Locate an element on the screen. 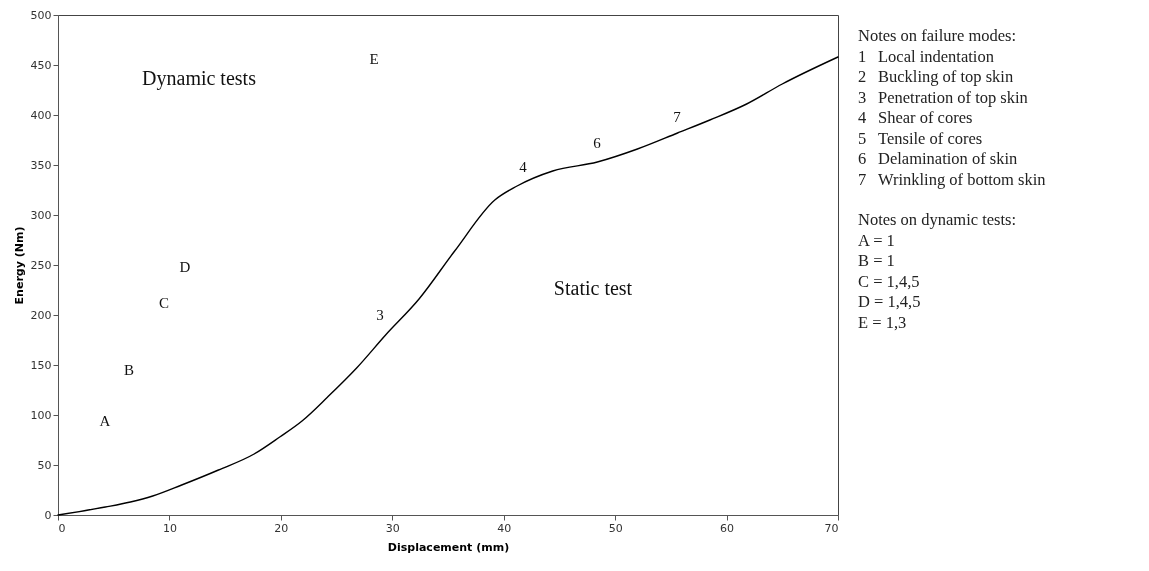 Image resolution: width=1149 pixels, height=571 pixels. x-tick-label: 0 is located at coordinates (62, 528).